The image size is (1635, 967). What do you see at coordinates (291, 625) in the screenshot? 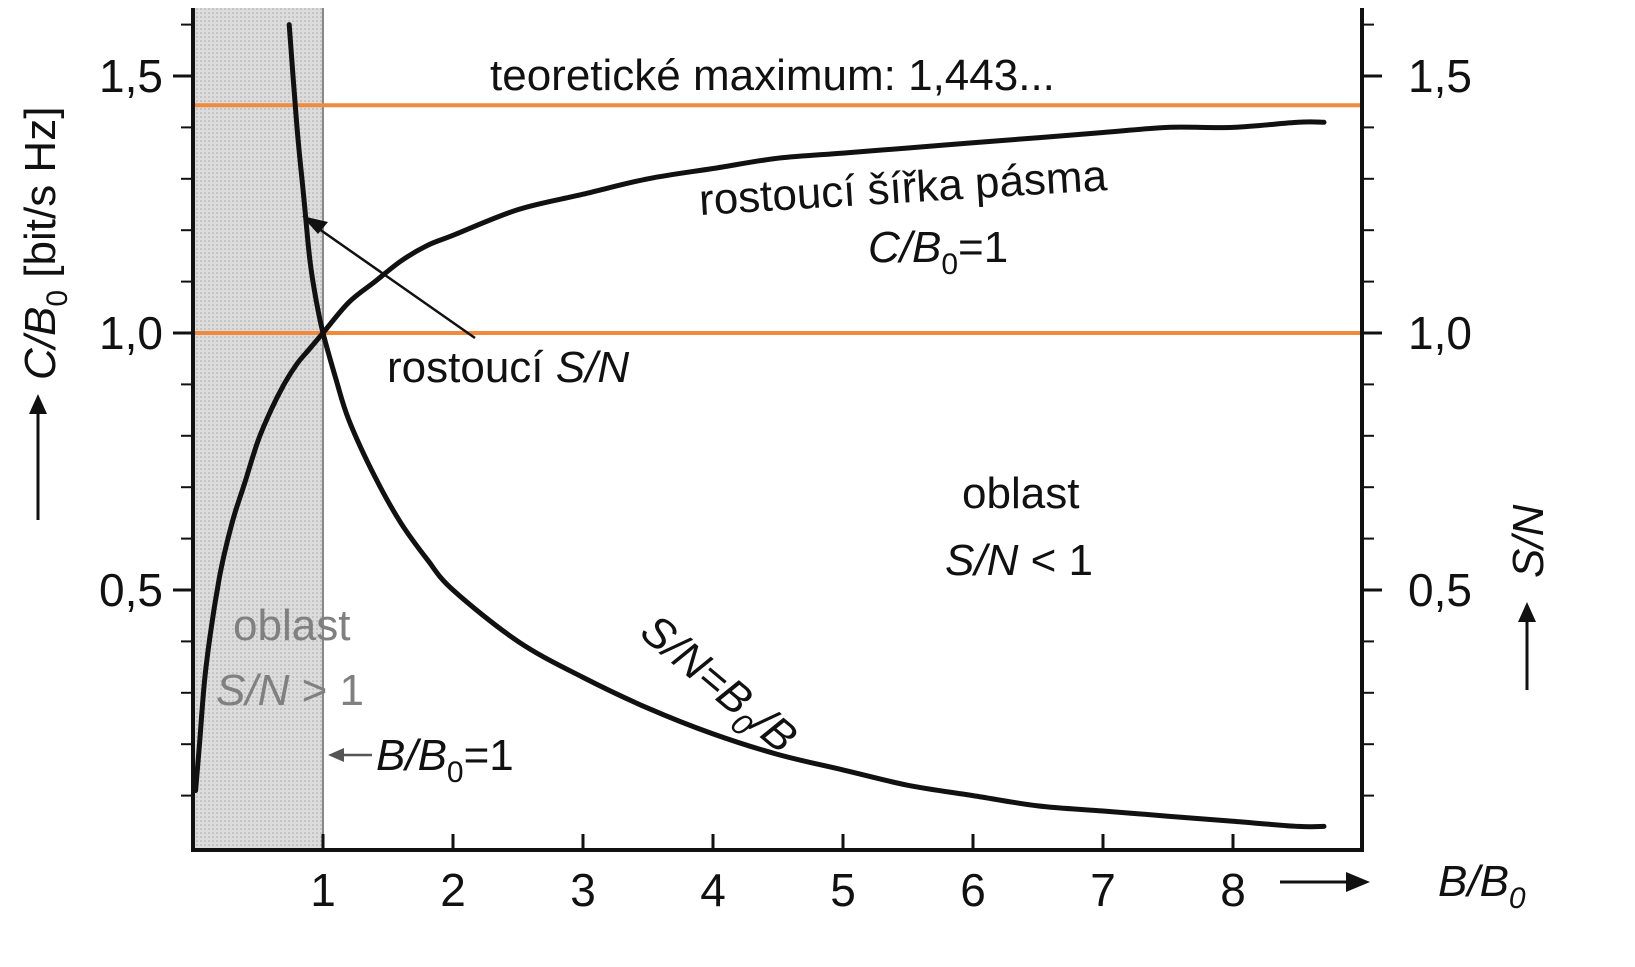
I see `region-high-title: oblast` at bounding box center [291, 625].